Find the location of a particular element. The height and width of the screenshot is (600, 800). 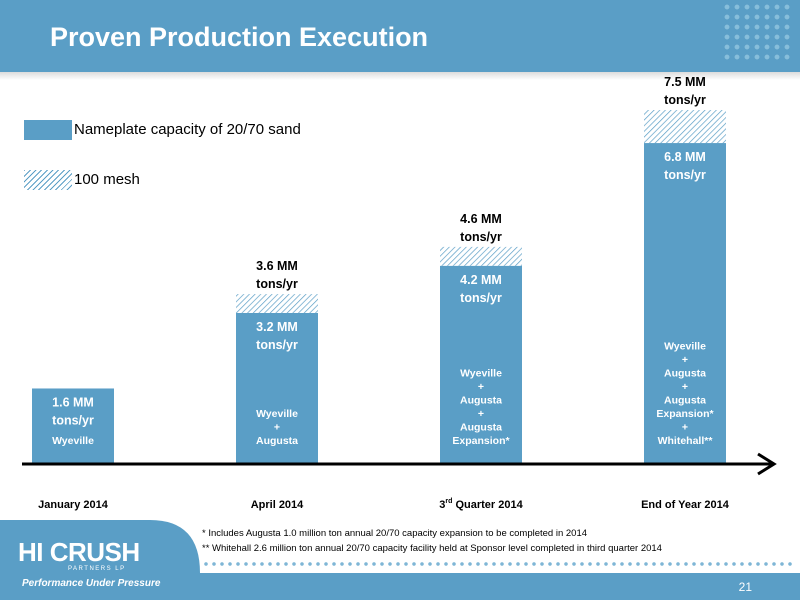

bar-facility-label-1: Wyeville + Augusta is located at coordinates (277, 427).